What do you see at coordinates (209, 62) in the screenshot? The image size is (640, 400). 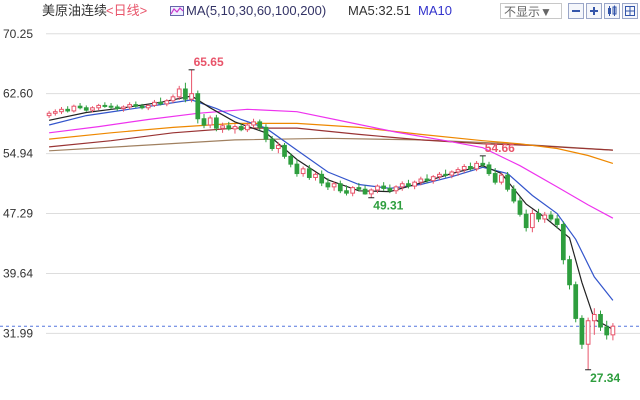 I see `annotation-label: 65.65` at bounding box center [209, 62].